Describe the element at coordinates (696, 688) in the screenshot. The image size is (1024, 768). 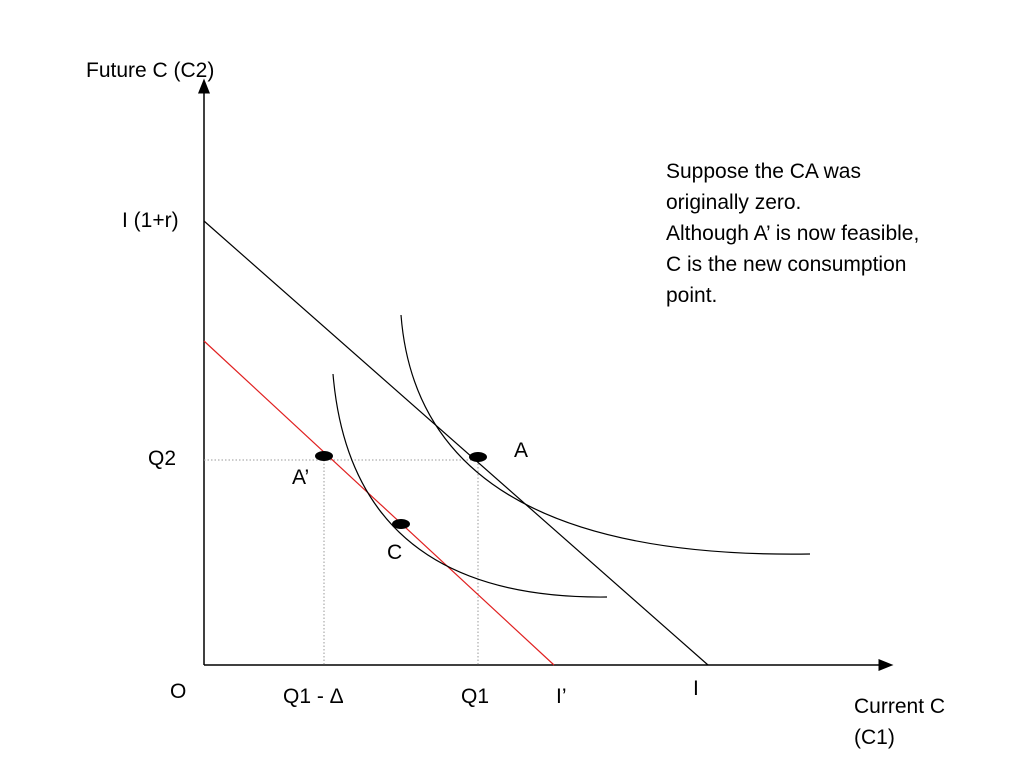
I see `i-label: I` at that location.